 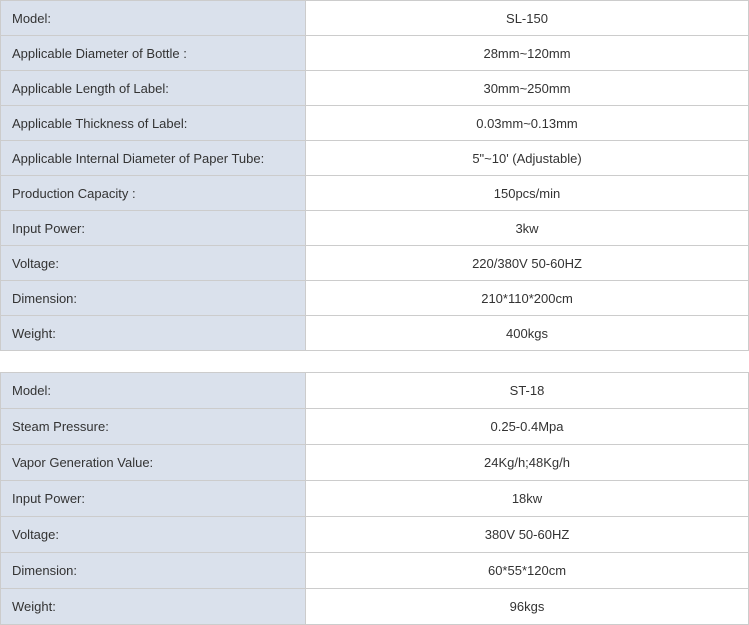 I want to click on spec-value: 220/380V 50-60HZ, so click(x=527, y=263).